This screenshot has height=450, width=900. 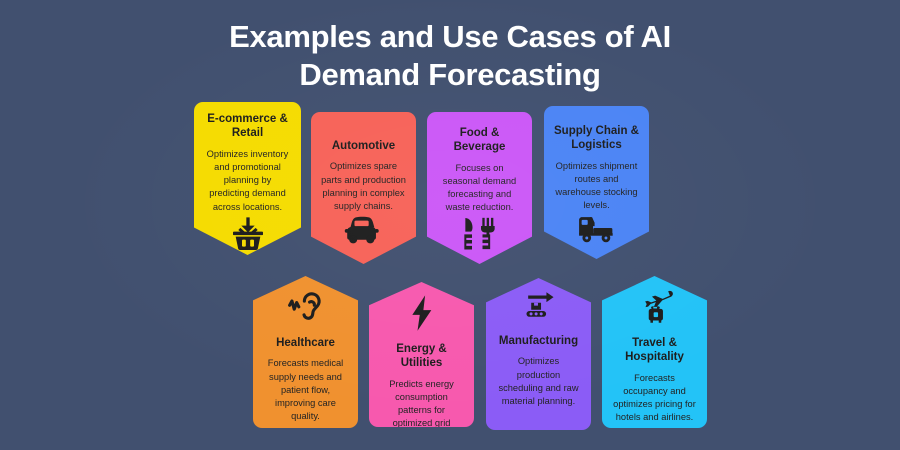 What do you see at coordinates (363, 146) in the screenshot?
I see `card-title: Automotive` at bounding box center [363, 146].